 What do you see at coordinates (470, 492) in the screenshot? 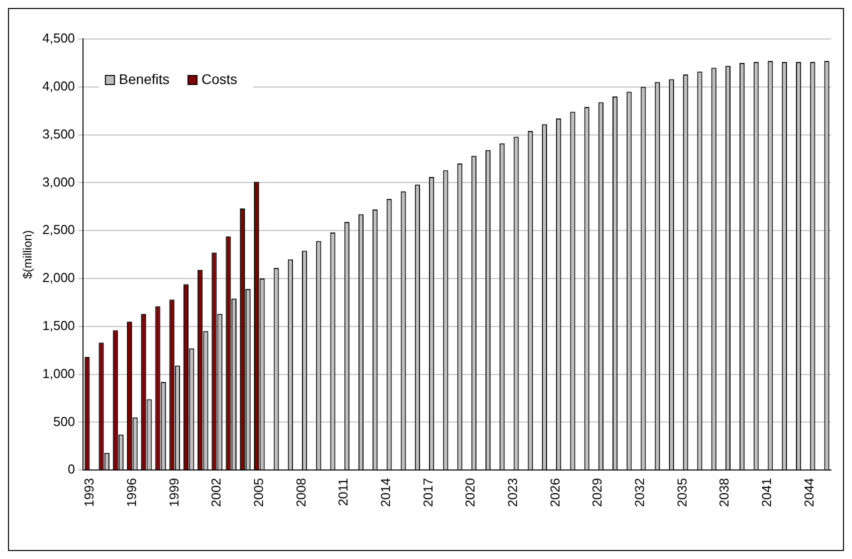
I see `x-tick-label: 2020` at bounding box center [470, 492].